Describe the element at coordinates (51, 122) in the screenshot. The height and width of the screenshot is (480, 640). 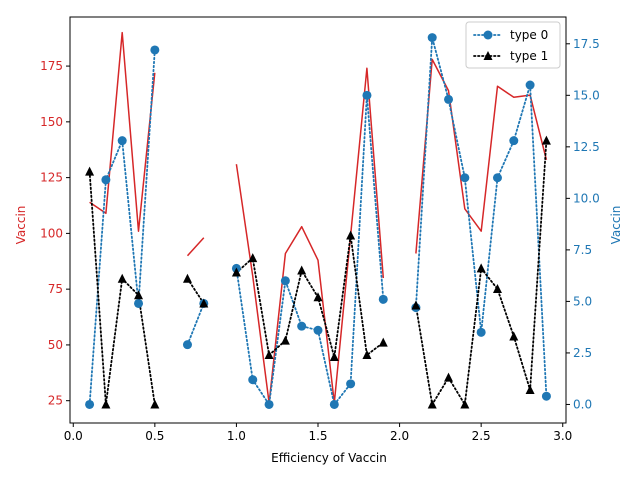
I see `left-y-tick-label: 150` at that location.